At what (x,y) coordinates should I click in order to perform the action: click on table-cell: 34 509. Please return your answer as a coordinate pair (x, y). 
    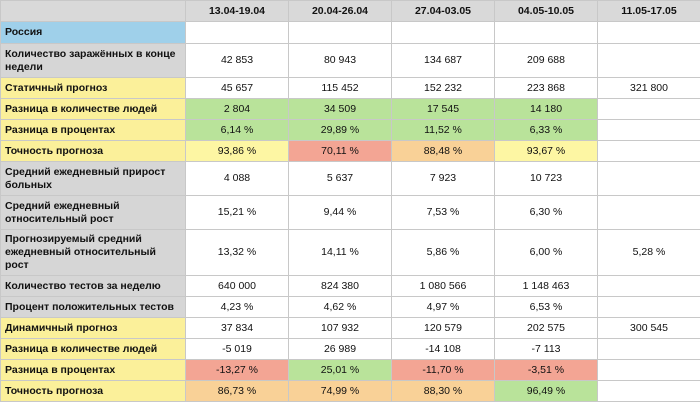
    Looking at the image, I should click on (340, 109).